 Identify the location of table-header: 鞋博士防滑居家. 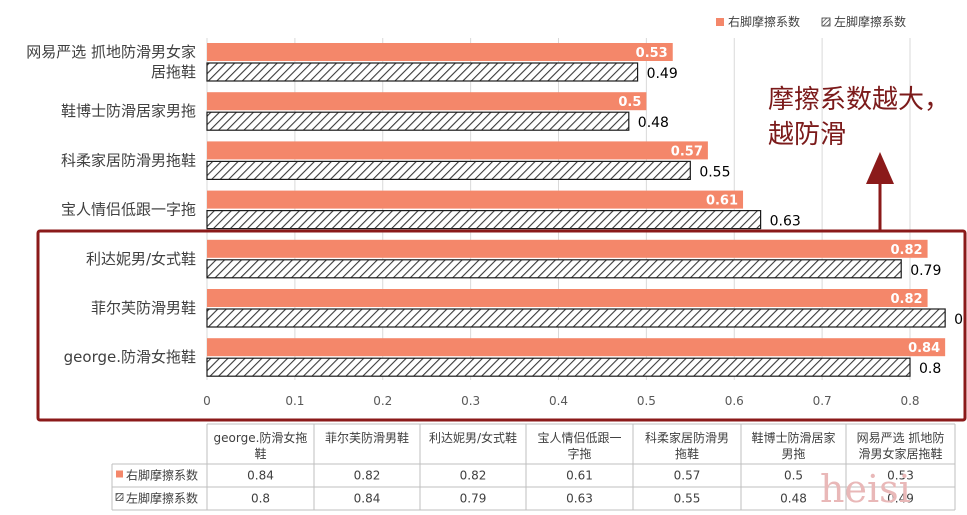
(793, 437).